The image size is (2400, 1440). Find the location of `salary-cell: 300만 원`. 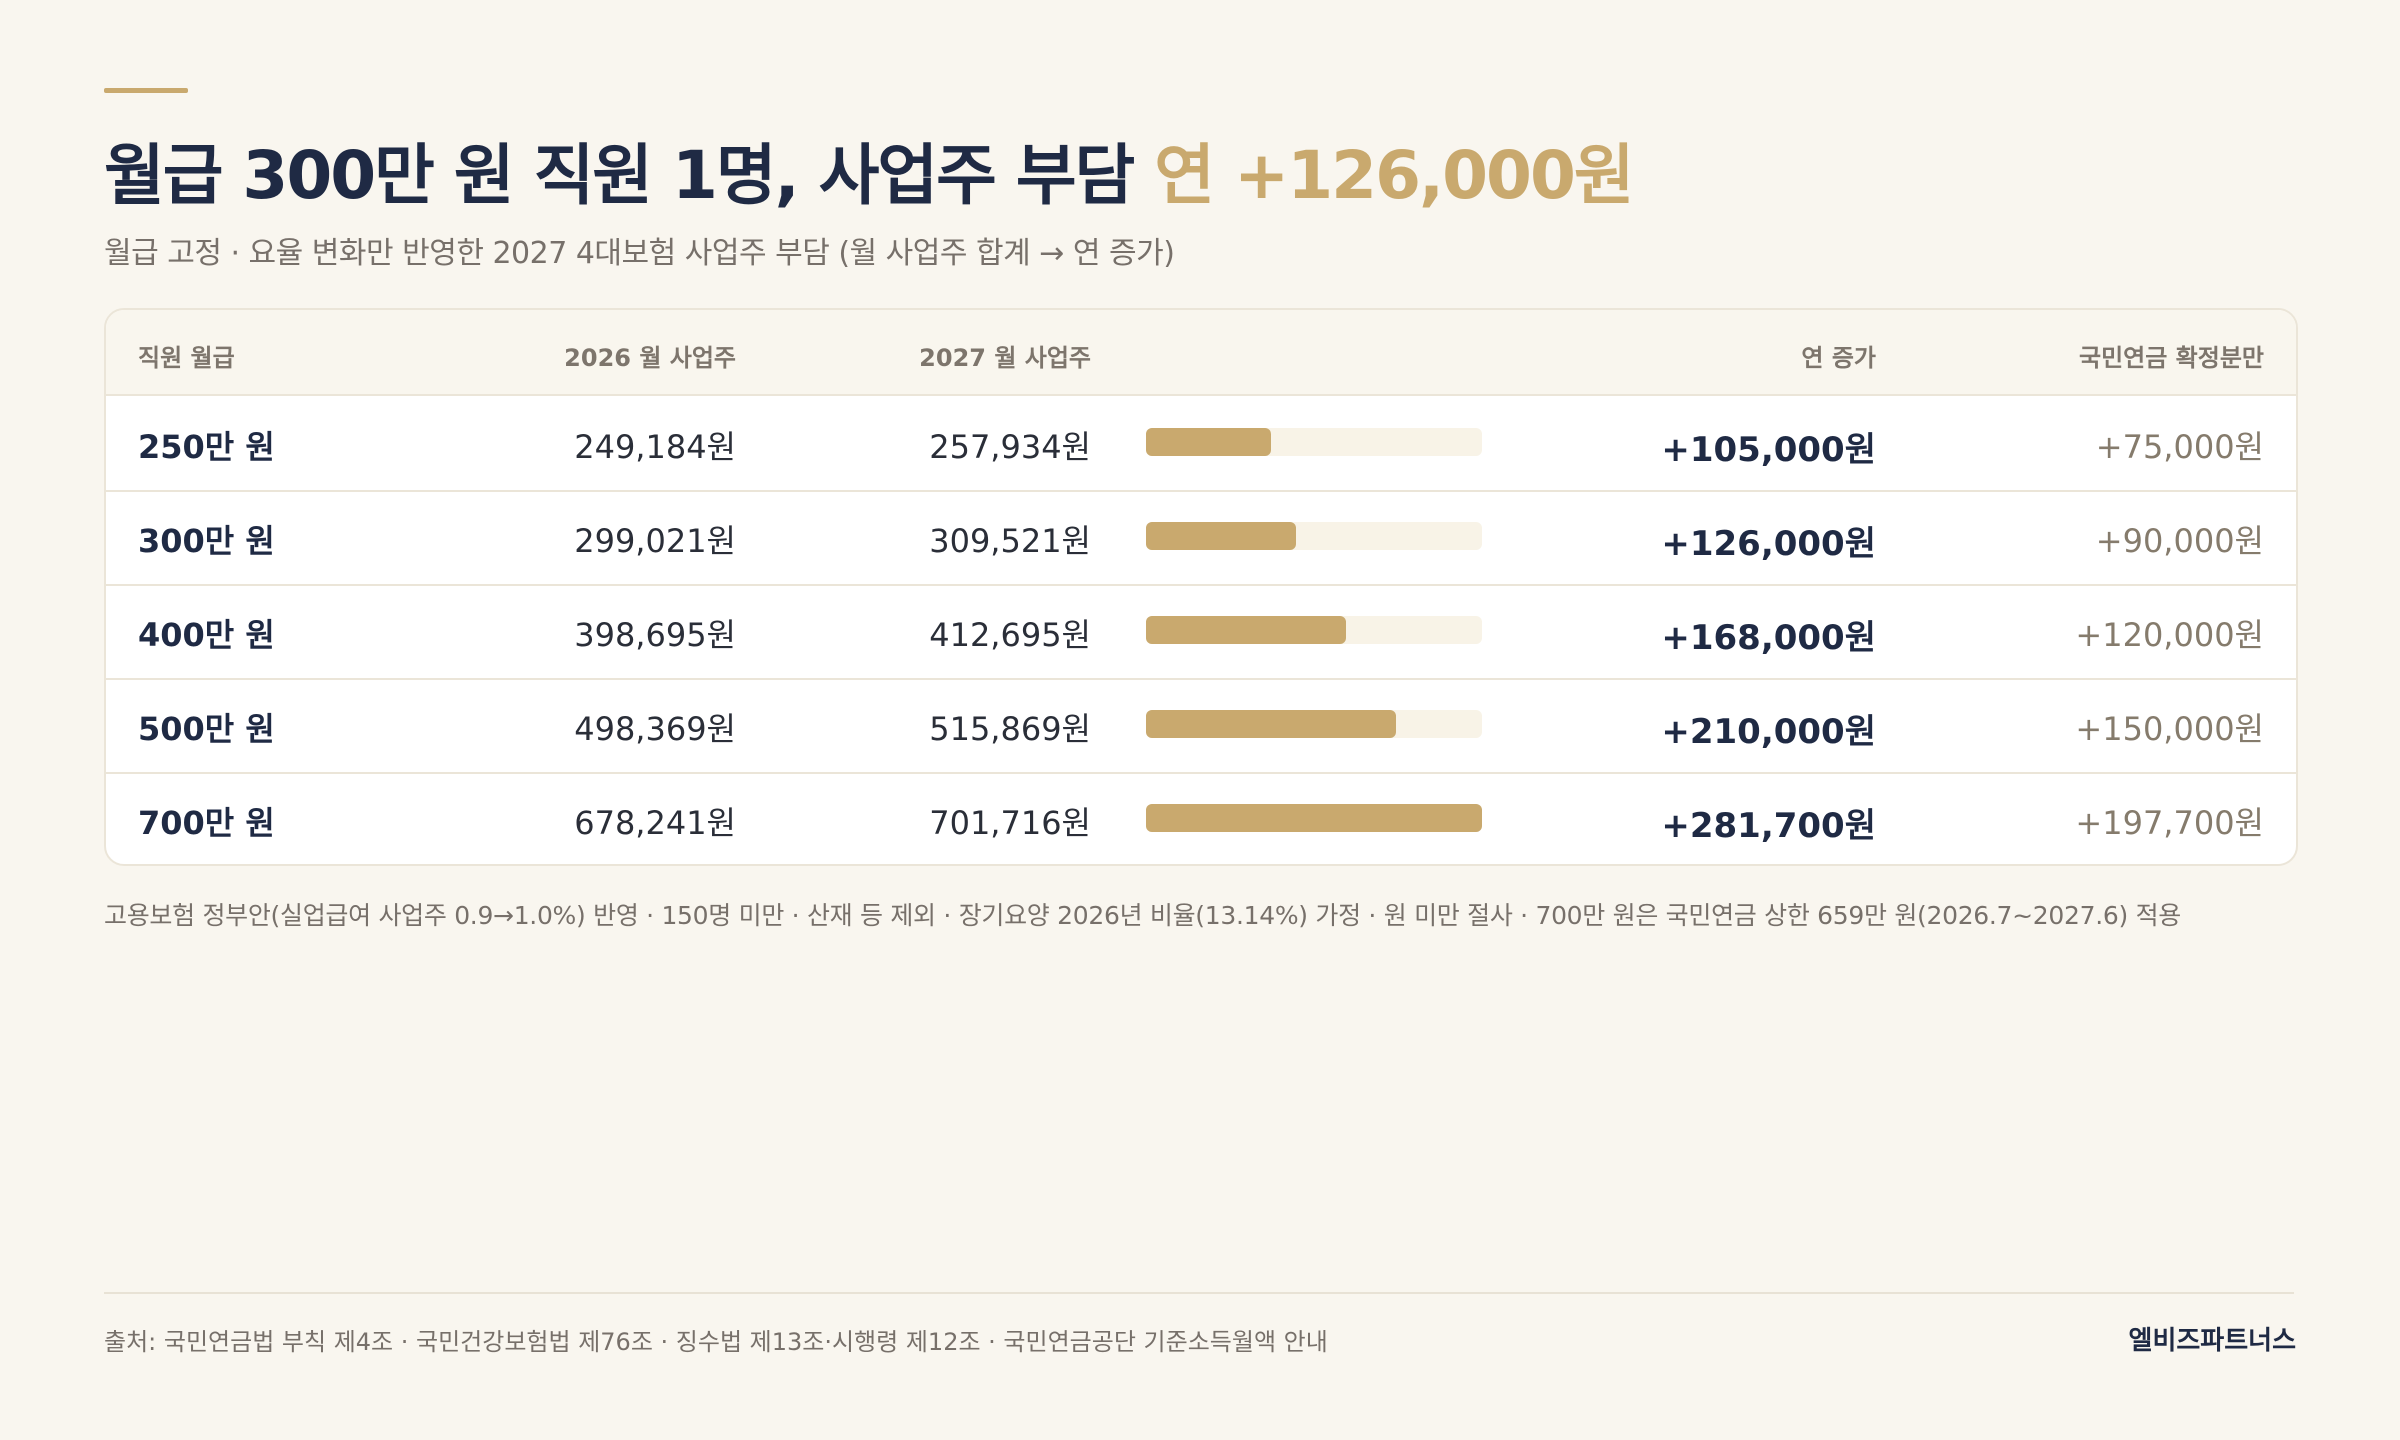

salary-cell: 300만 원 is located at coordinates (206, 541).